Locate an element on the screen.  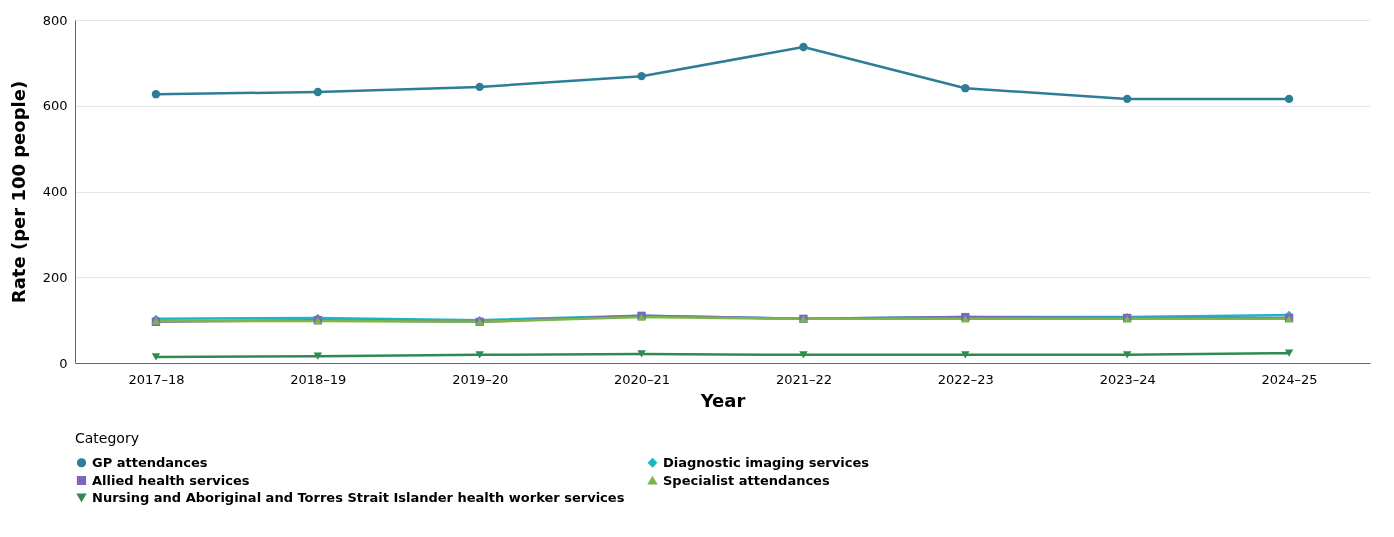
x-tick-label: 2018–19 is located at coordinates (318, 379).